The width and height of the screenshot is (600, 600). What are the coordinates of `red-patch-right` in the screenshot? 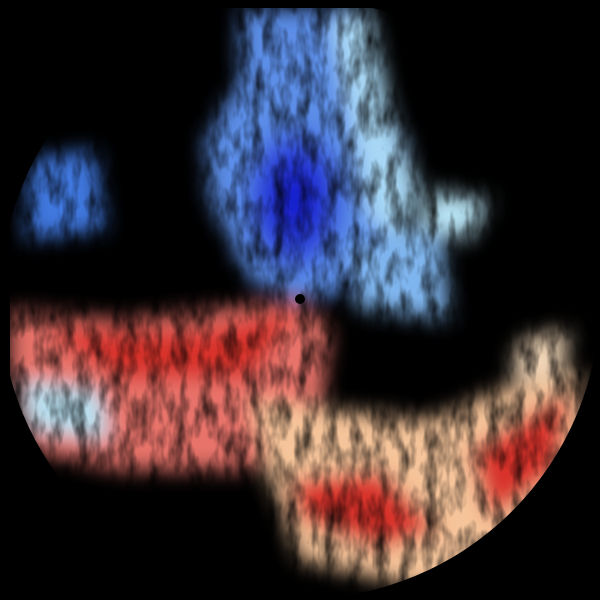 It's located at (520, 455).